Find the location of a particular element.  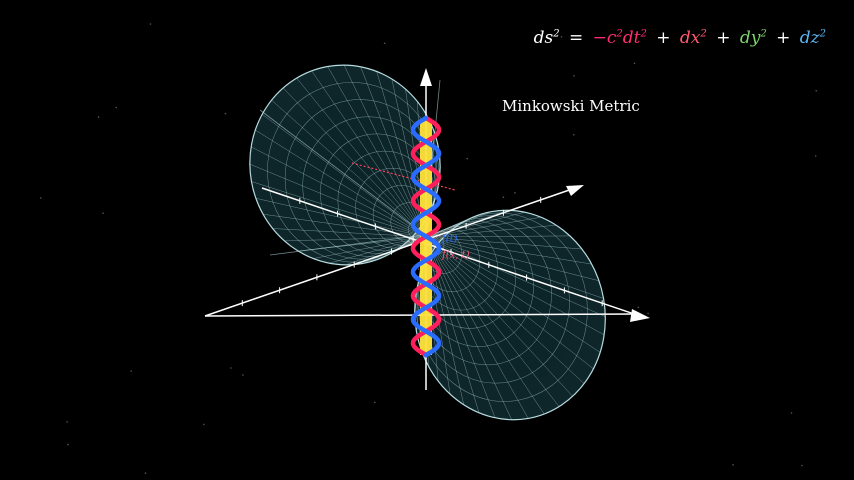

formula-y-term: dy2 is located at coordinates (753, 38).